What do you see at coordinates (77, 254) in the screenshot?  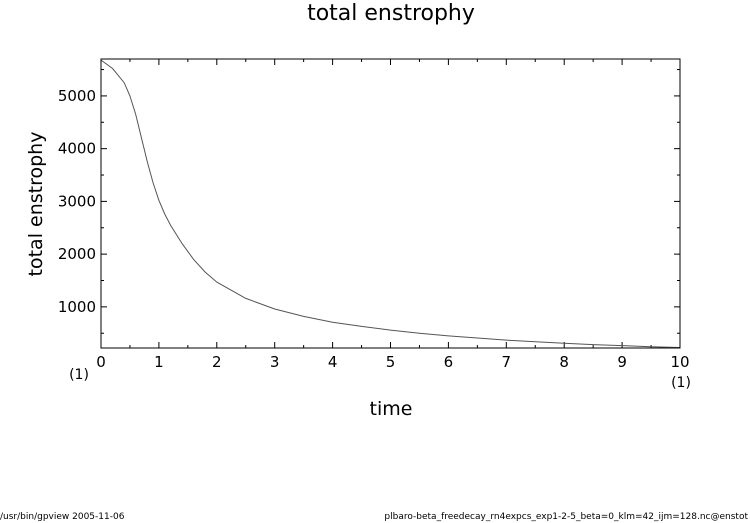 I see `y-tick-label: 2000` at bounding box center [77, 254].